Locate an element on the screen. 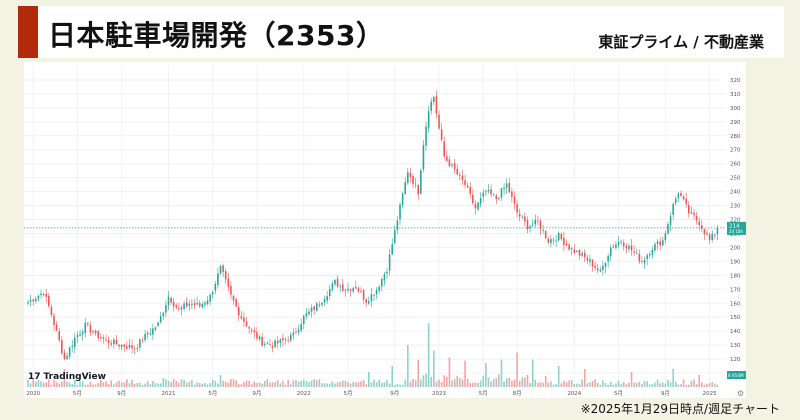 The height and width of the screenshot is (420, 800). settings-icon: ⚙ is located at coordinates (740, 393).